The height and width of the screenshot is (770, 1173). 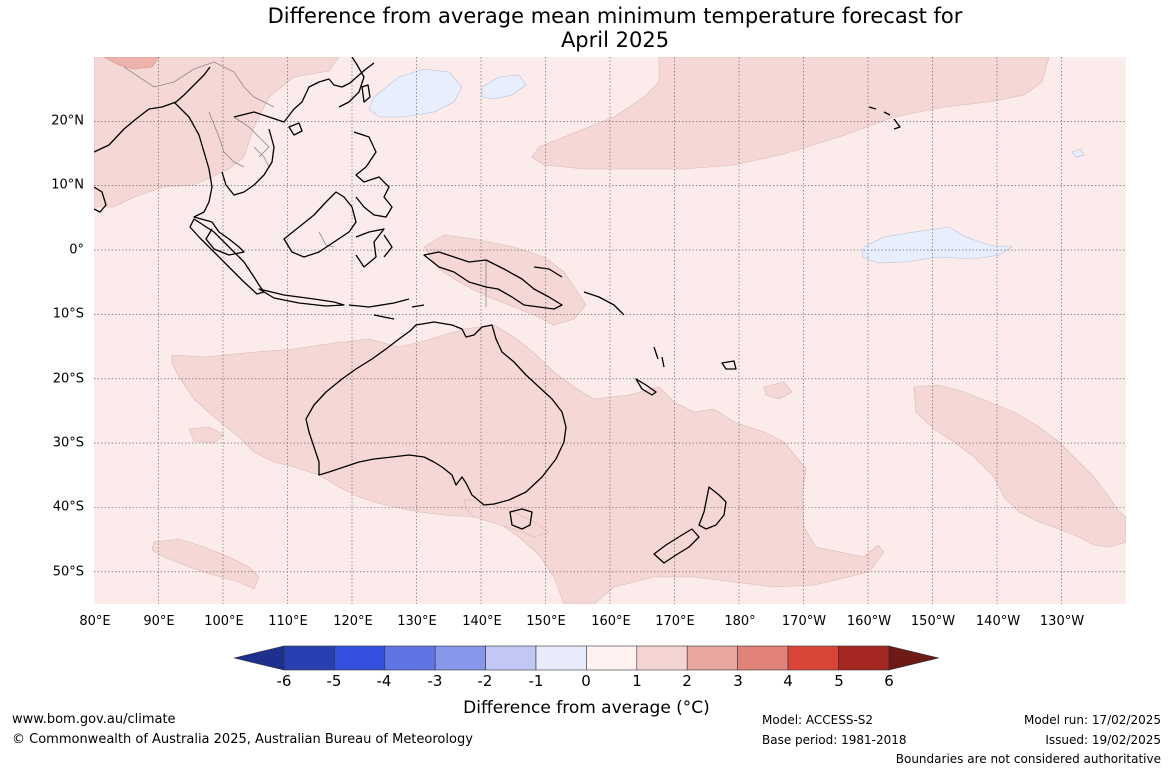 What do you see at coordinates (834, 740) in the screenshot?
I see `footer-base-period: Base period: 1981-2018` at bounding box center [834, 740].